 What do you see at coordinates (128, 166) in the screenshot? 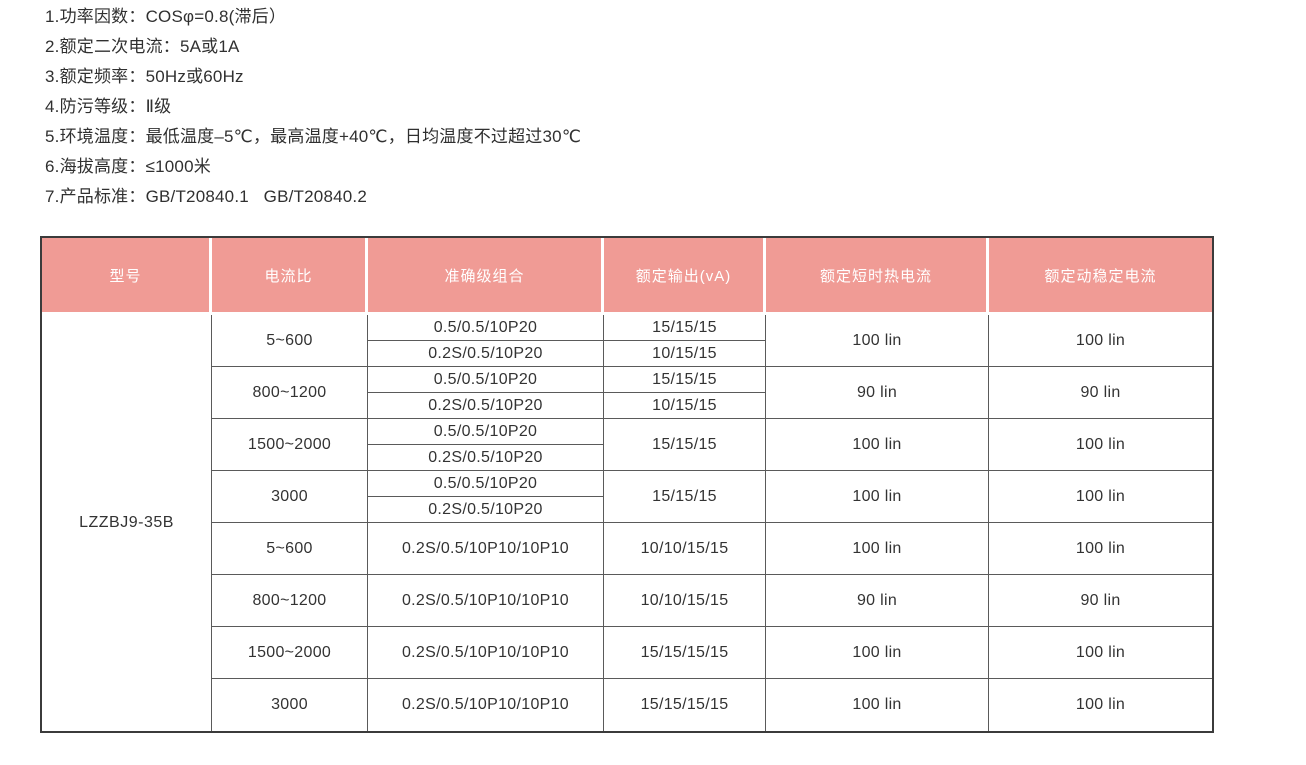
I see `spec-item-altitude: 6.海拔高度：≤1000米` at bounding box center [128, 166].